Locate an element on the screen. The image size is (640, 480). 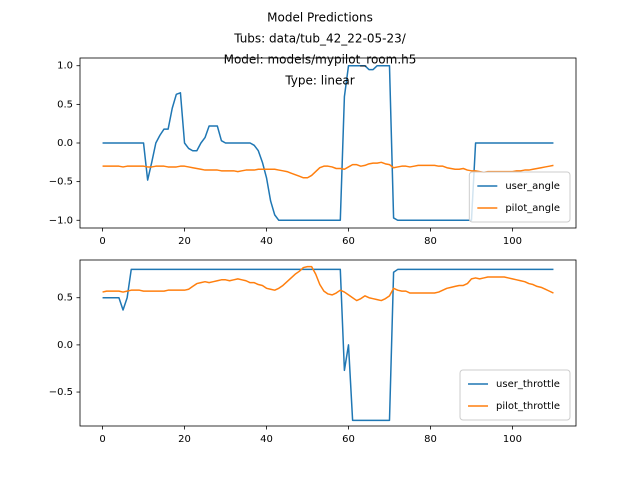
legend-label: pilot_throttle is located at coordinates (528, 406).